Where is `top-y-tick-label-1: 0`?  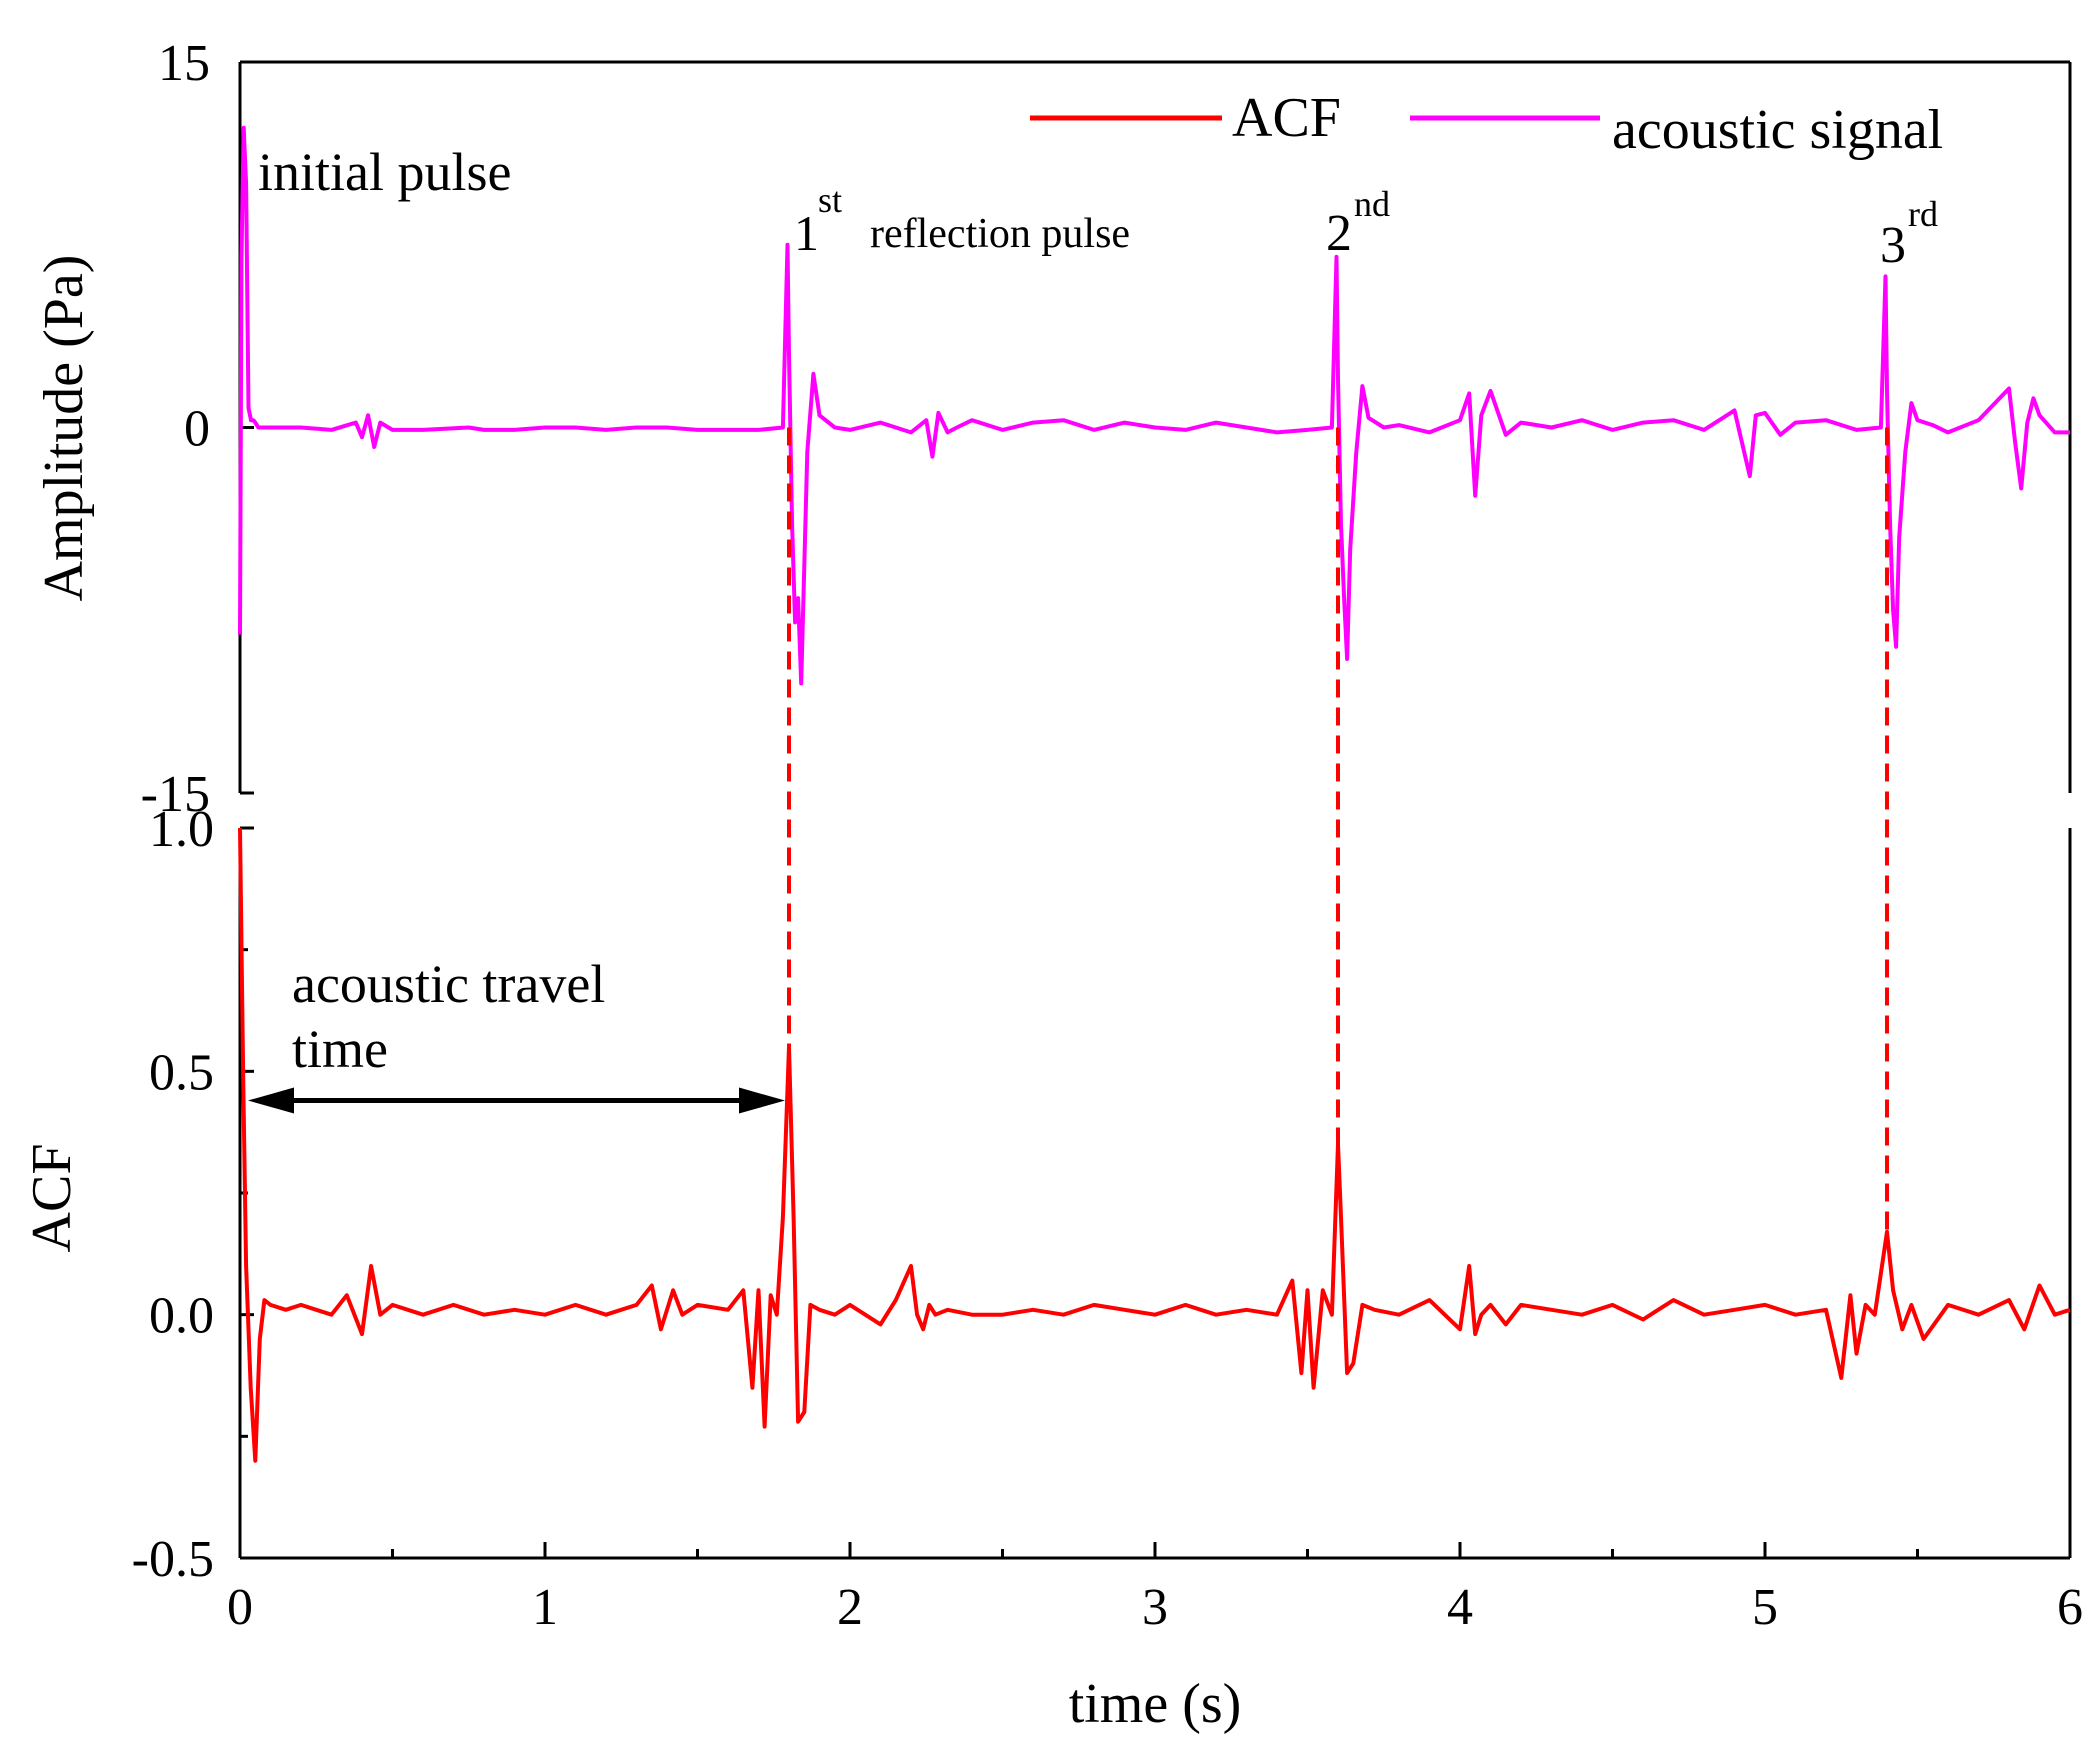 top-y-tick-label-1: 0 is located at coordinates (197, 429).